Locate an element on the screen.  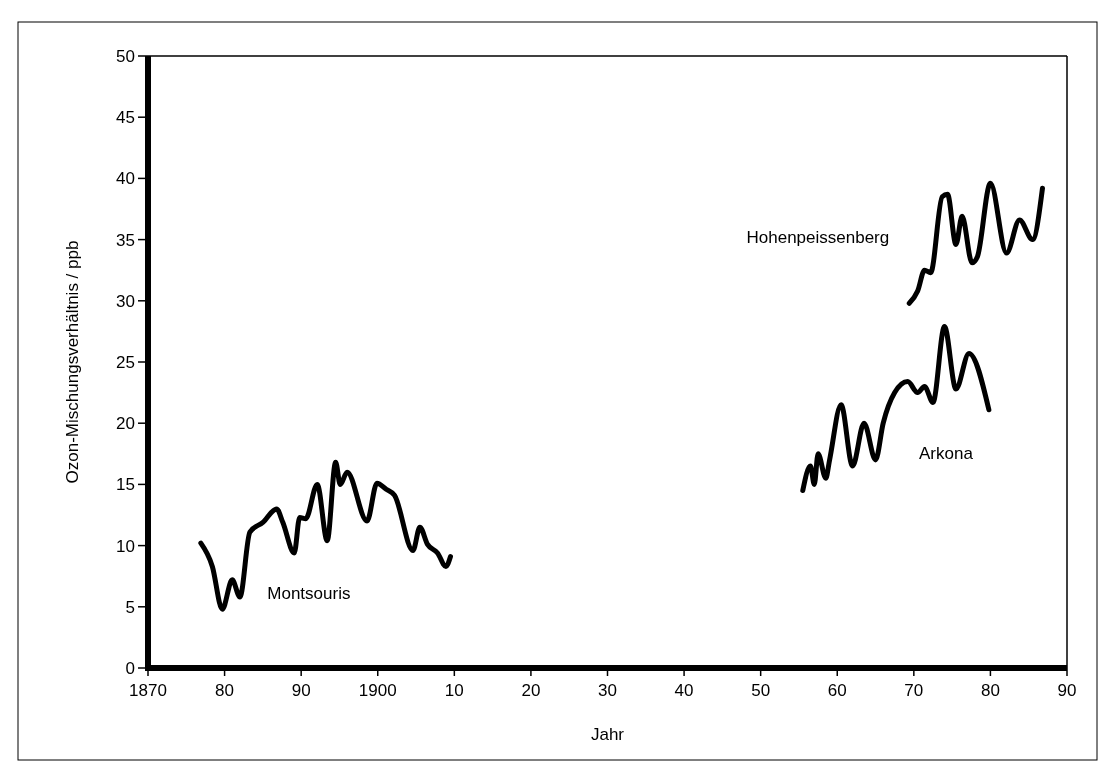
x-tick-label: 50 is located at coordinates (761, 690).